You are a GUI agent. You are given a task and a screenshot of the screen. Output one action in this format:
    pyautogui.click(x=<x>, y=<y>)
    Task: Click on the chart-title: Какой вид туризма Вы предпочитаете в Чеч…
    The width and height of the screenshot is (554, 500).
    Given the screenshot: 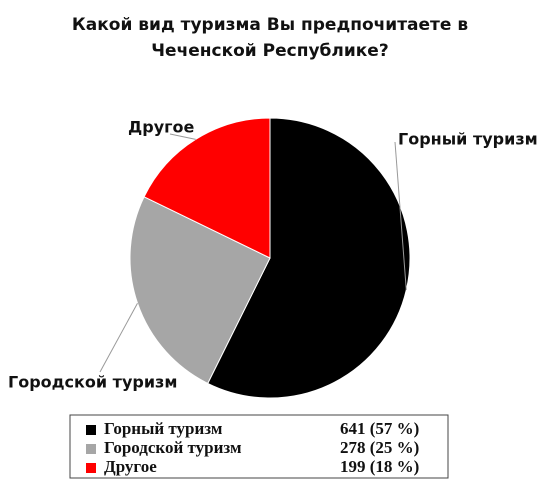 What is the action you would take?
    pyautogui.click(x=270, y=38)
    